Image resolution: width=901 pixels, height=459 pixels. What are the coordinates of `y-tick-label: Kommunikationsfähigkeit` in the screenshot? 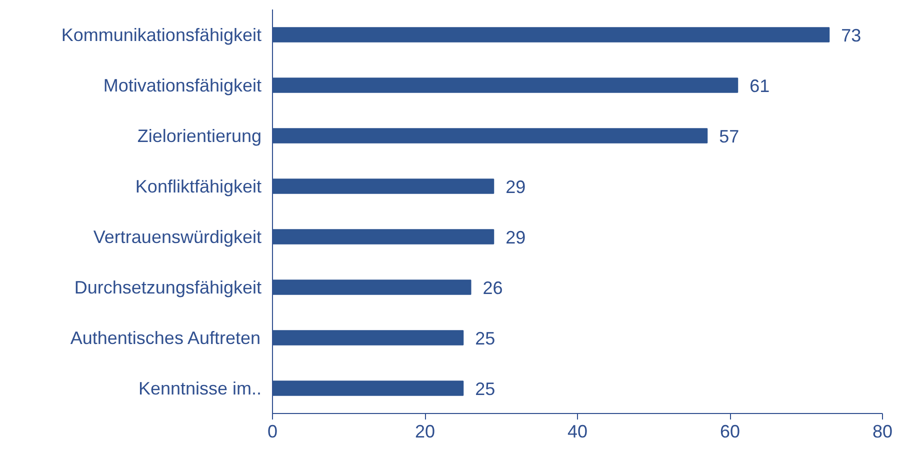 It's located at (161, 34).